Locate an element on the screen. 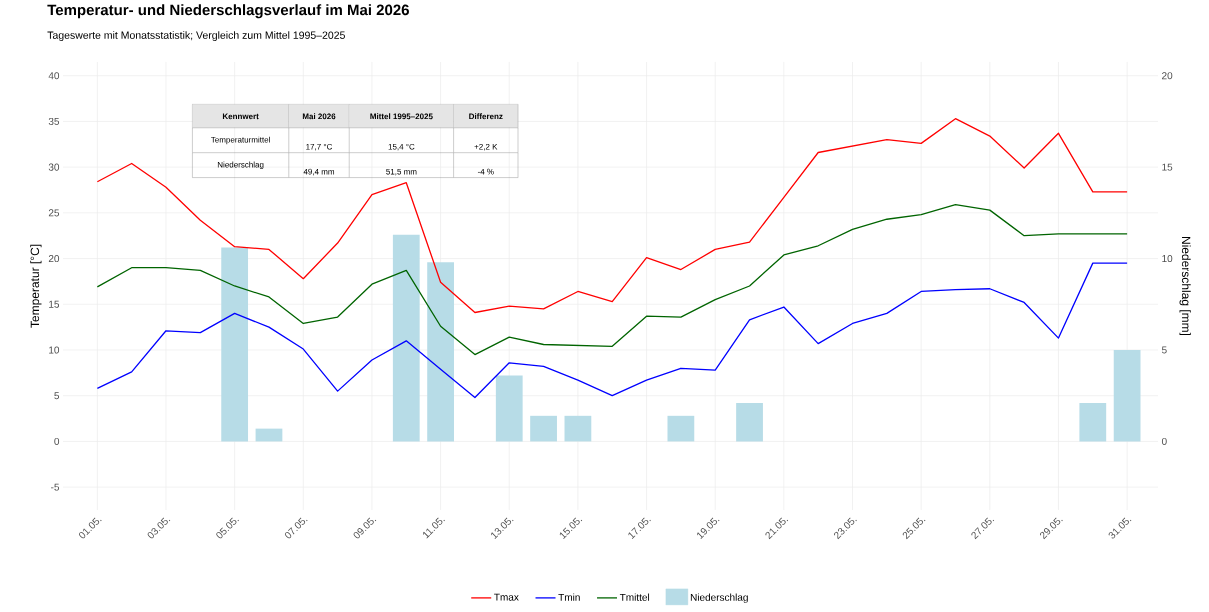 Image resolution: width=1209 pixels, height=612 pixels. y-tick-label: 10 is located at coordinates (54, 350).